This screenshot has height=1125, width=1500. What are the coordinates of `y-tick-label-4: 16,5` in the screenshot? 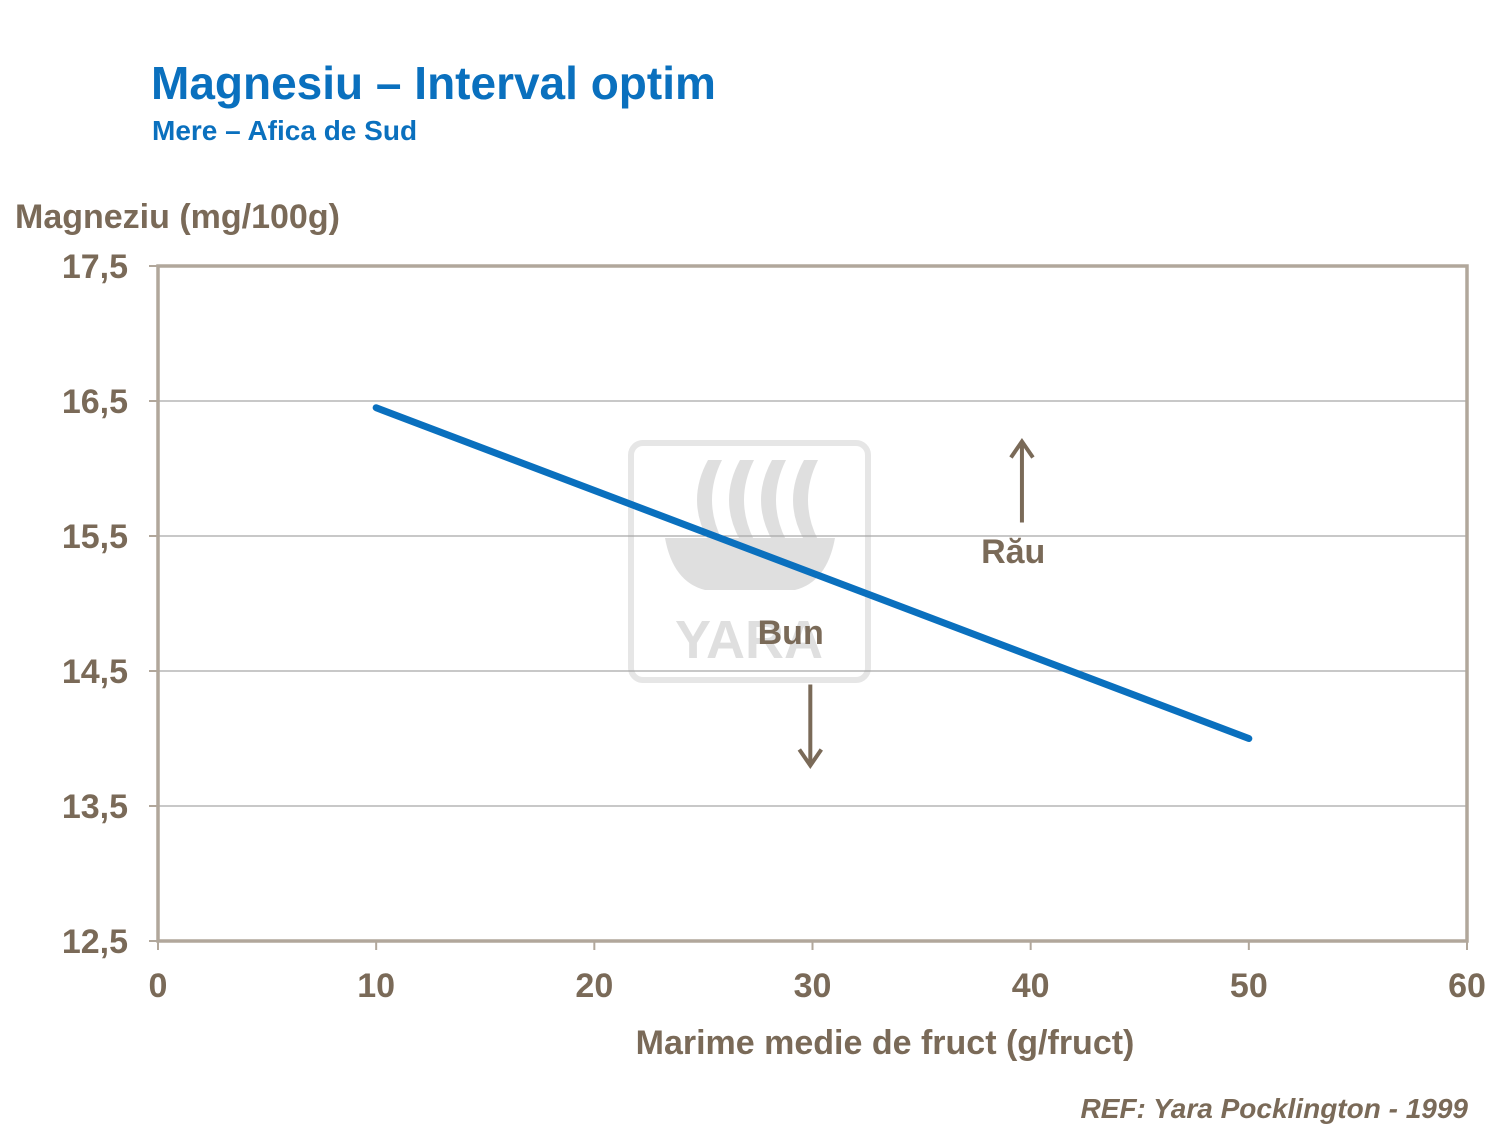 It's located at (95, 402).